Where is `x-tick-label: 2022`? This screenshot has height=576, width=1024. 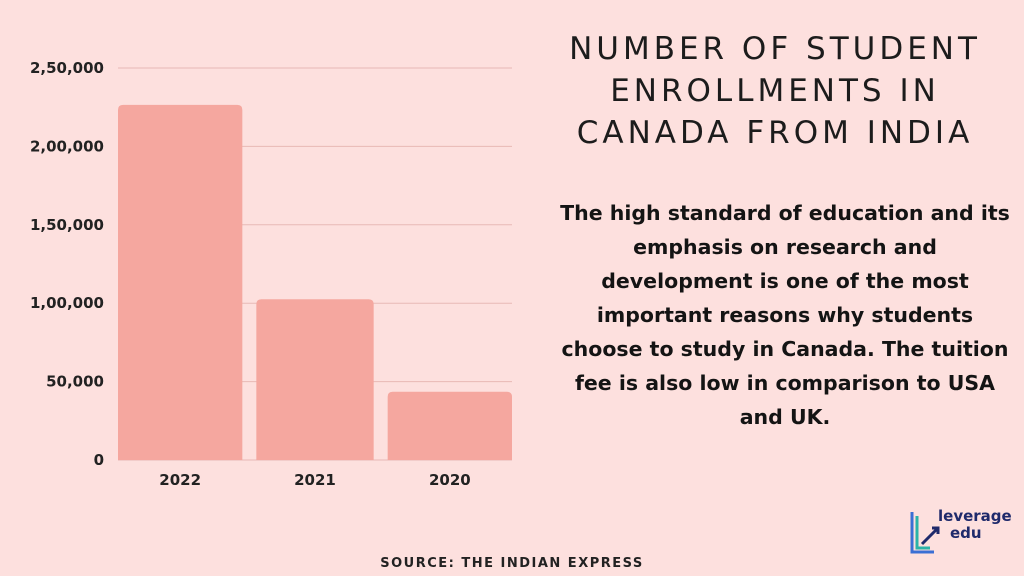 x-tick-label: 2022 is located at coordinates (180, 480).